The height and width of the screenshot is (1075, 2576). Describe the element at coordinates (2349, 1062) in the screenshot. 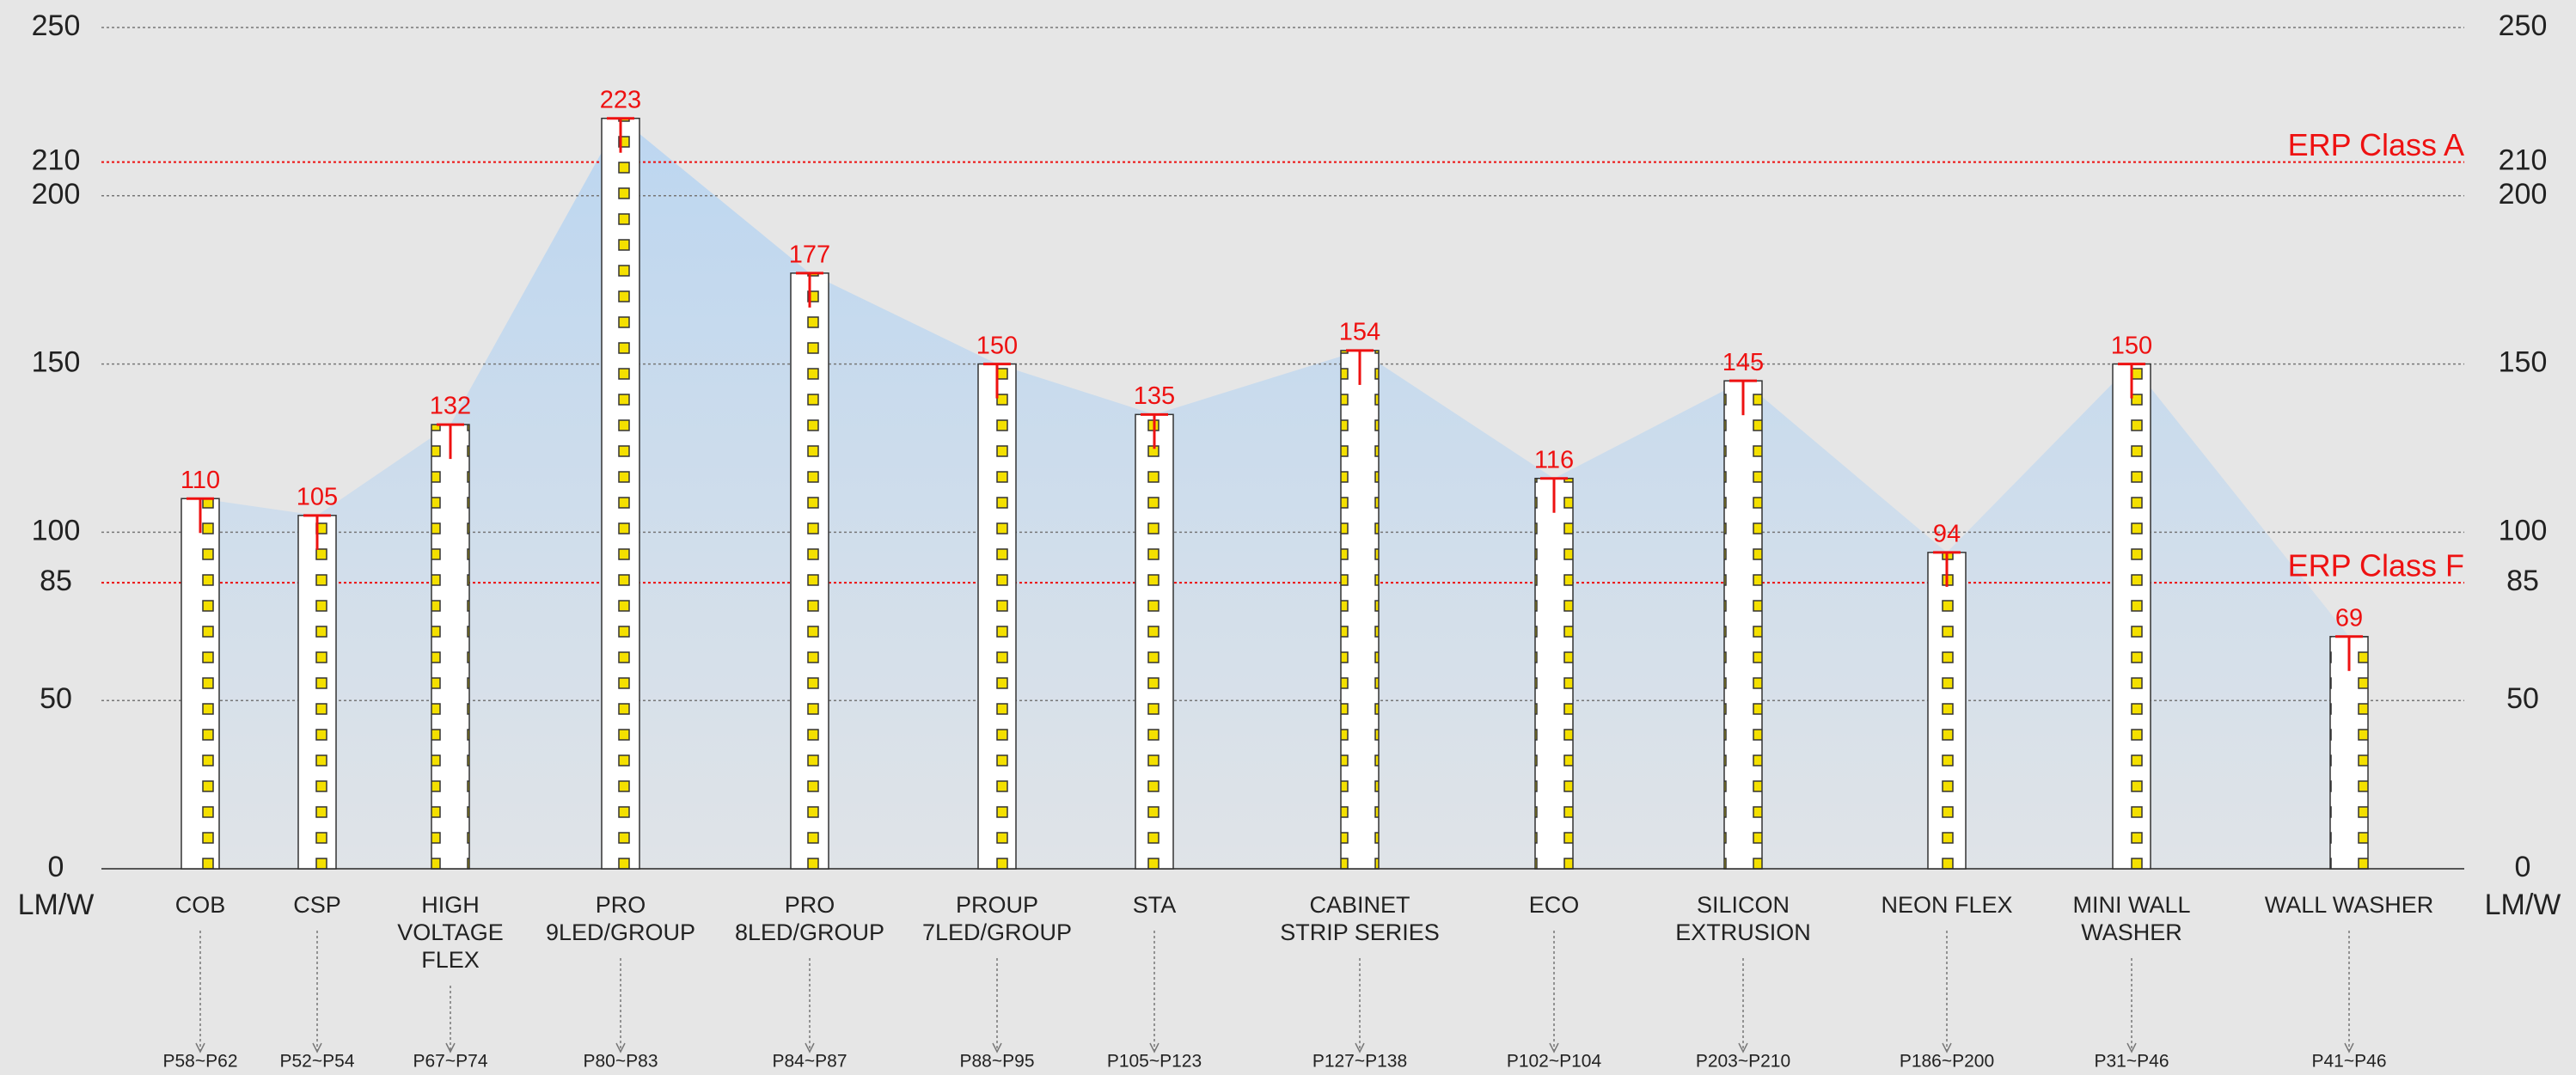

I see `page-ref: P41~P46` at that location.